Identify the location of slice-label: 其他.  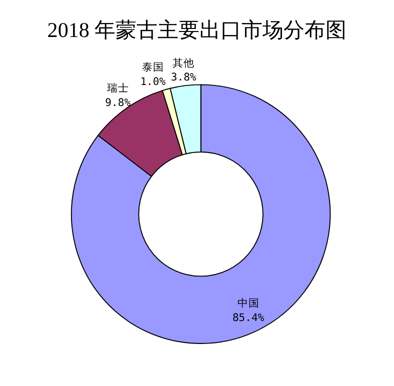
(183, 63).